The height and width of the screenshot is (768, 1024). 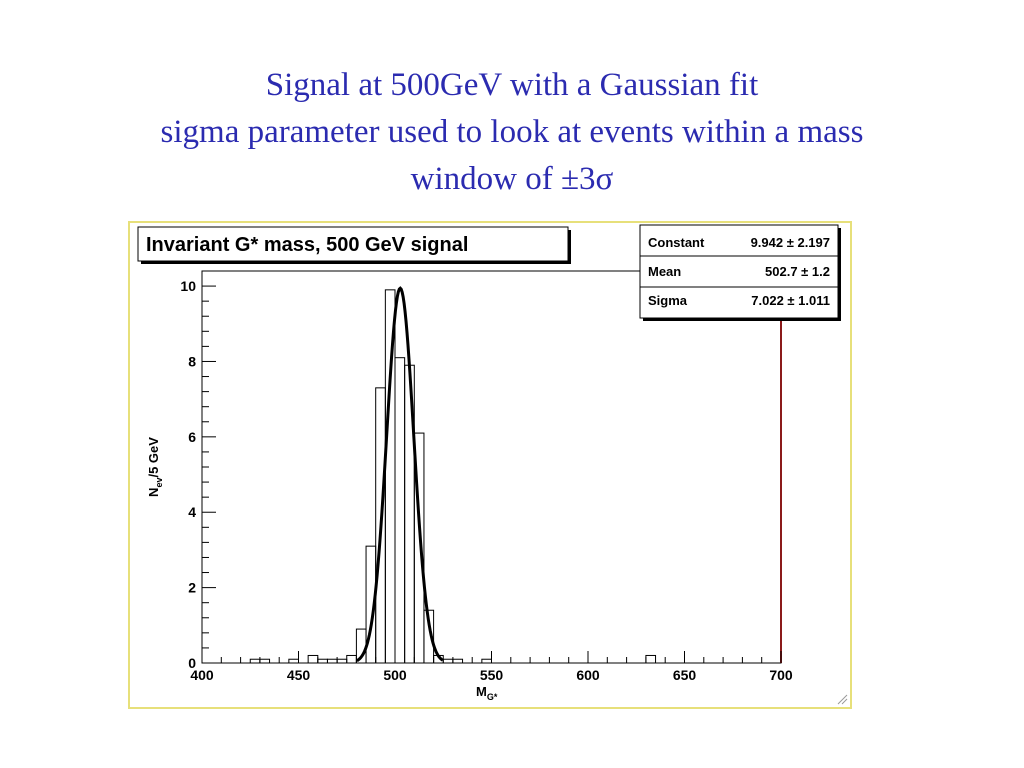 I want to click on y-axis-title: Nev/5 GeV, so click(x=155, y=467).